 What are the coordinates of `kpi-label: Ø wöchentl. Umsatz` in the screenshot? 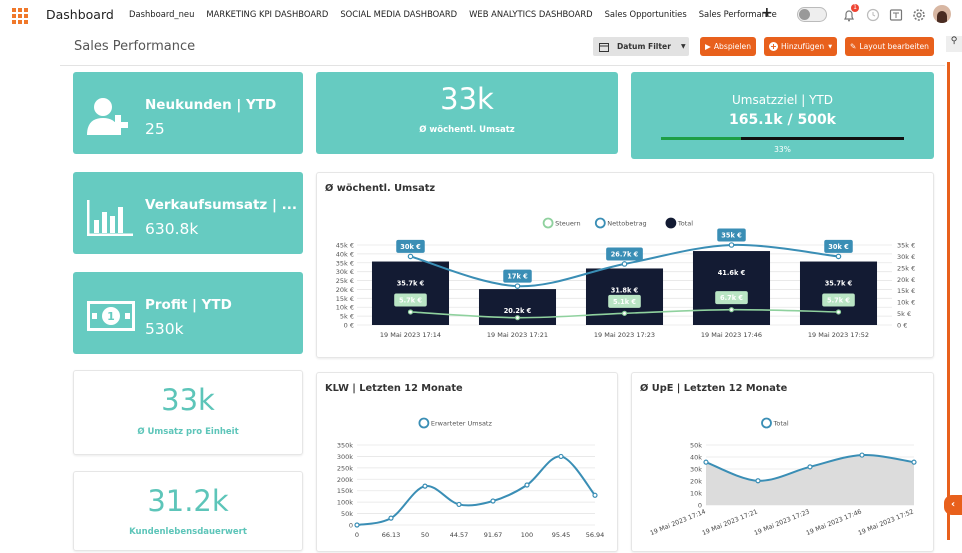 It's located at (467, 130).